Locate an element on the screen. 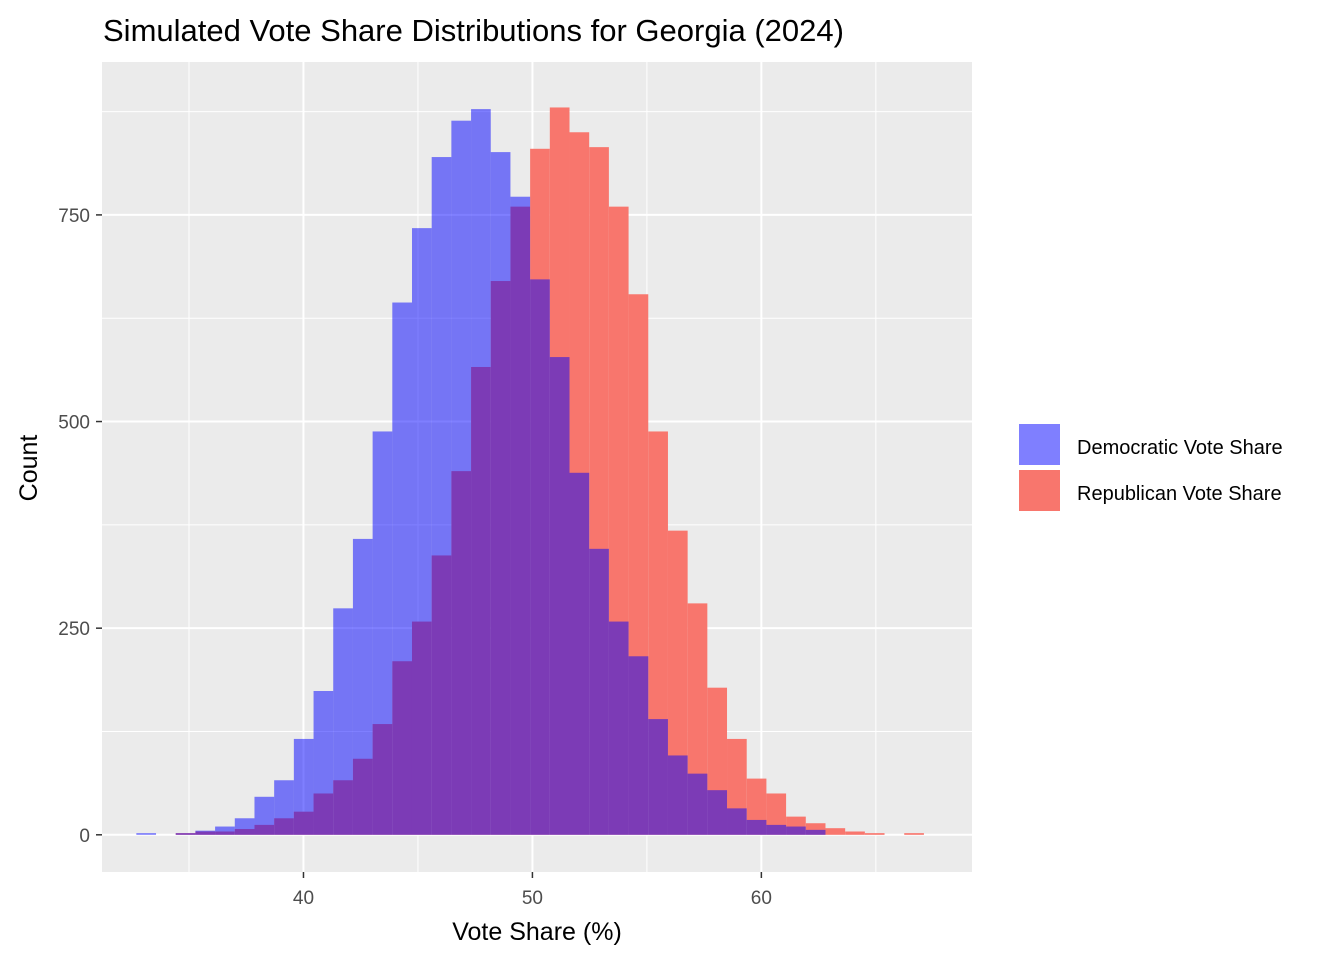 Image resolution: width=1344 pixels, height=960 pixels. legend-label-republican: Republican Vote Share is located at coordinates (1179, 494).